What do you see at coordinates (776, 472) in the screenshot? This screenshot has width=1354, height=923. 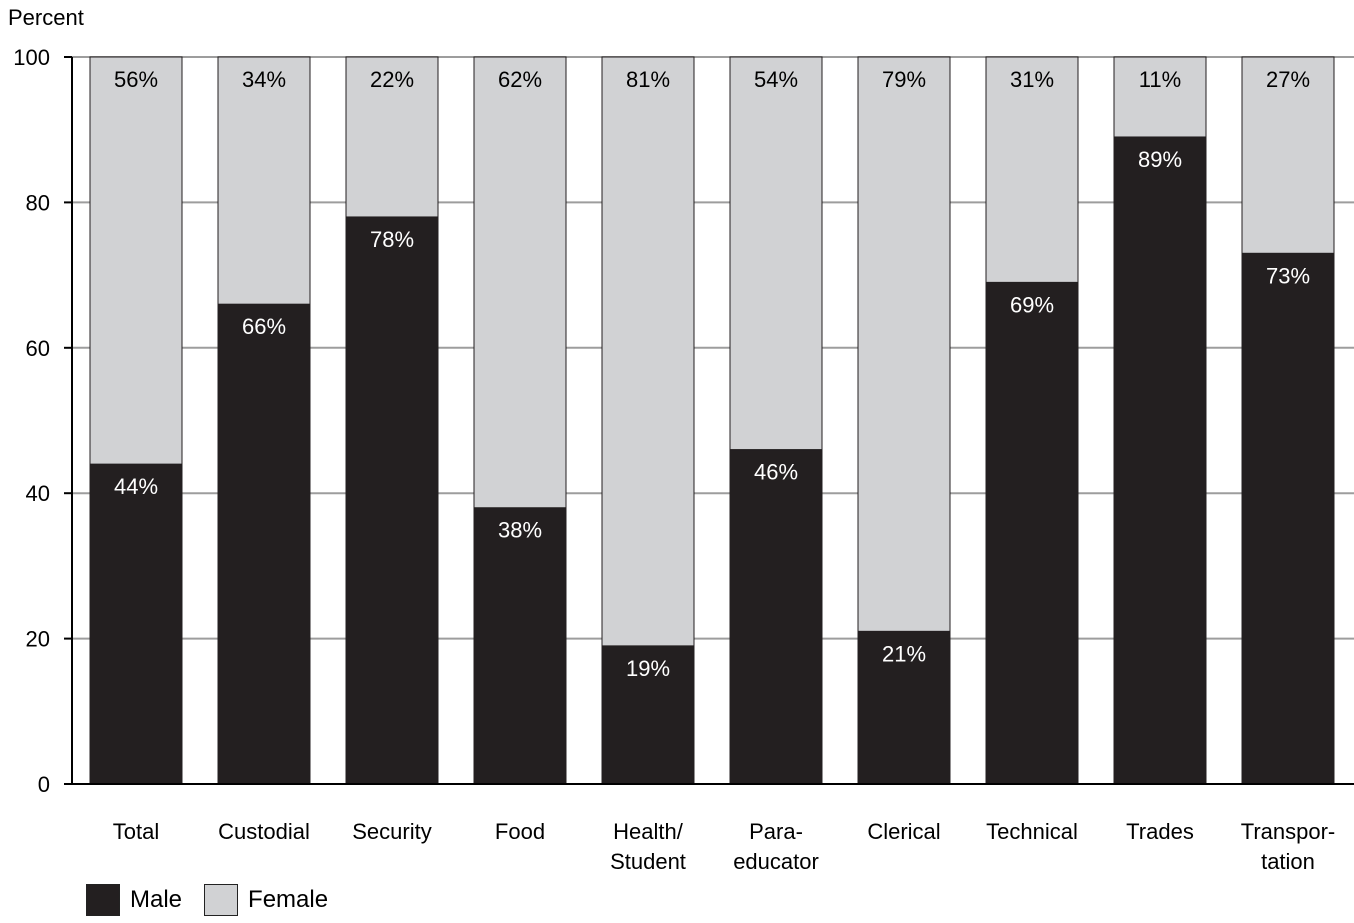 I see `data-label-male: 46%` at bounding box center [776, 472].